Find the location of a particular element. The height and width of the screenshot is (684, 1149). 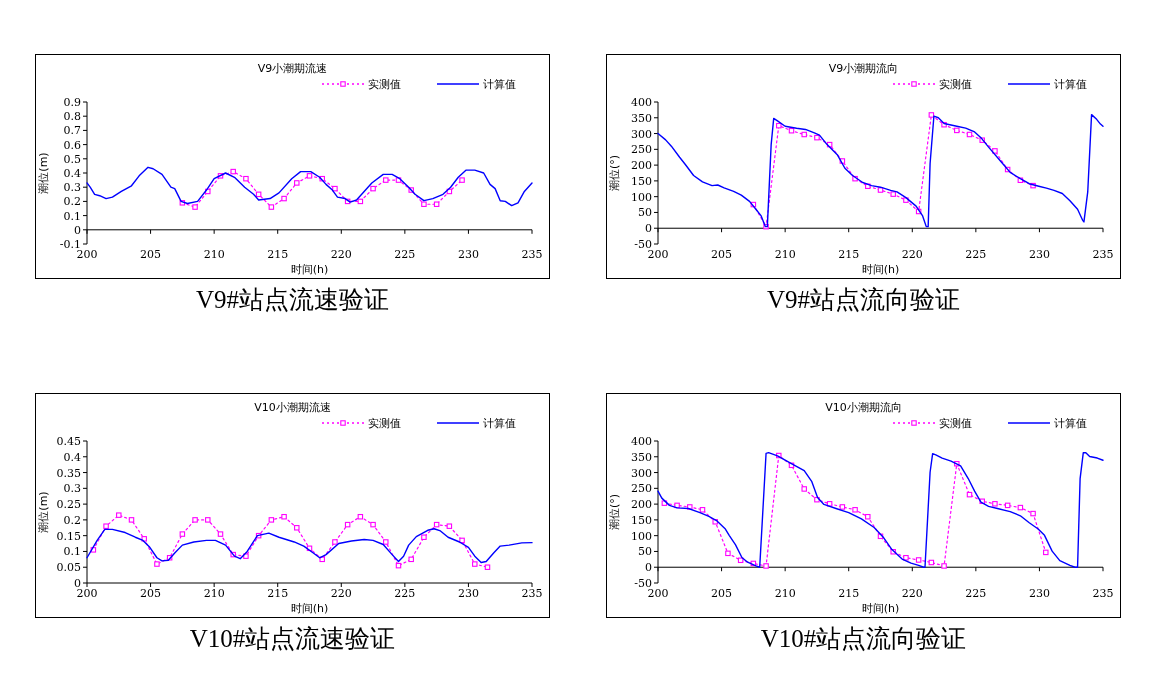

y-tick-label: 0.15 is located at coordinates (68, 536).